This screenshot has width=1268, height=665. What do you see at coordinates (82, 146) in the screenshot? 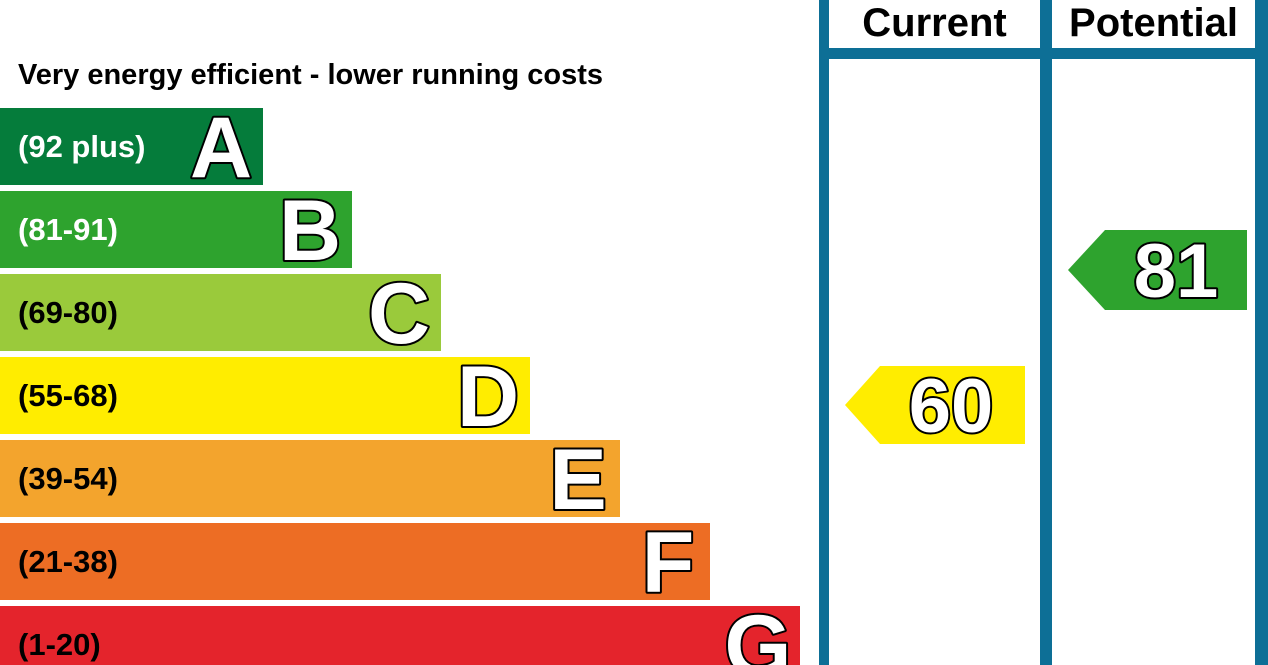
I see `band-a-range: (92 plus)` at bounding box center [82, 146].